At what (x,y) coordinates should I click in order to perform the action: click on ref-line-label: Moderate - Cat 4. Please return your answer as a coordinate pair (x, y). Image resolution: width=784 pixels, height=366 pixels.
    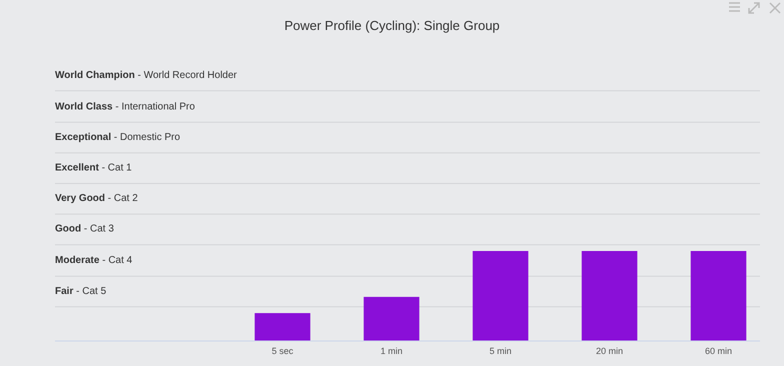
    Looking at the image, I should click on (94, 260).